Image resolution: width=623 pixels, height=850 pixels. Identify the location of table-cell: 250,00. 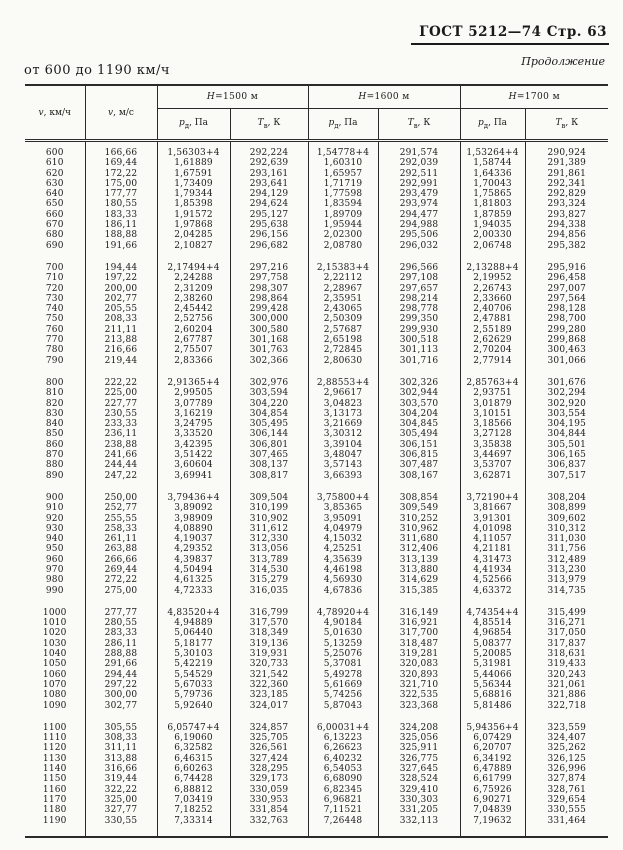
(121, 498).